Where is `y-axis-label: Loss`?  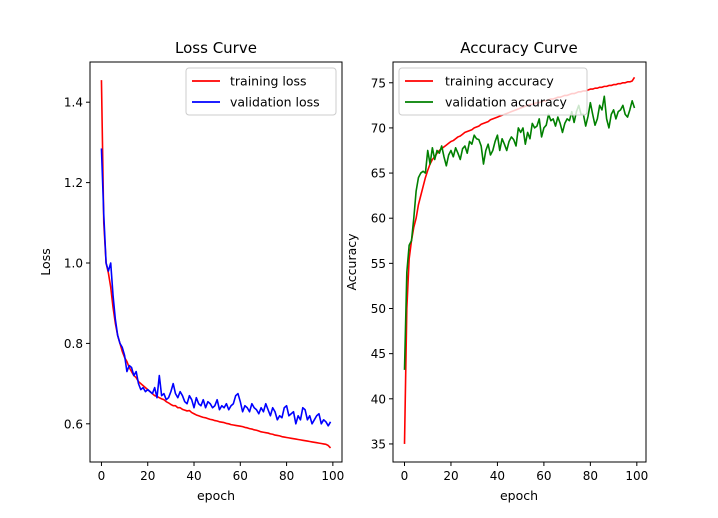 y-axis-label: Loss is located at coordinates (45, 261).